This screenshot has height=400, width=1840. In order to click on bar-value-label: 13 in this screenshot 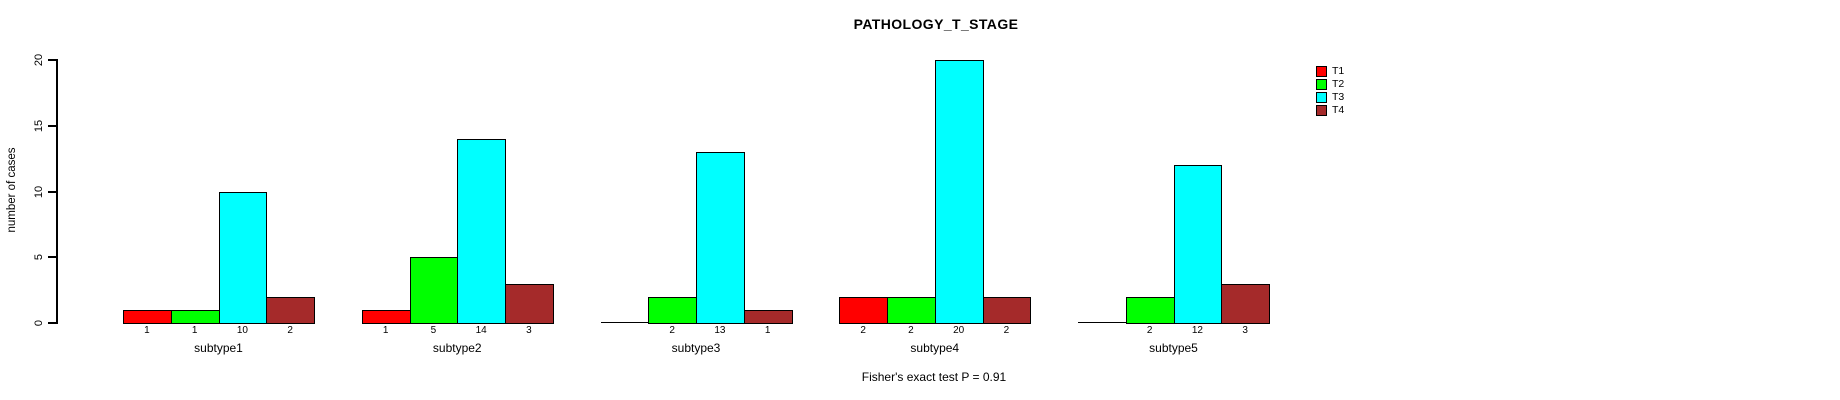, I will do `click(720, 330)`.